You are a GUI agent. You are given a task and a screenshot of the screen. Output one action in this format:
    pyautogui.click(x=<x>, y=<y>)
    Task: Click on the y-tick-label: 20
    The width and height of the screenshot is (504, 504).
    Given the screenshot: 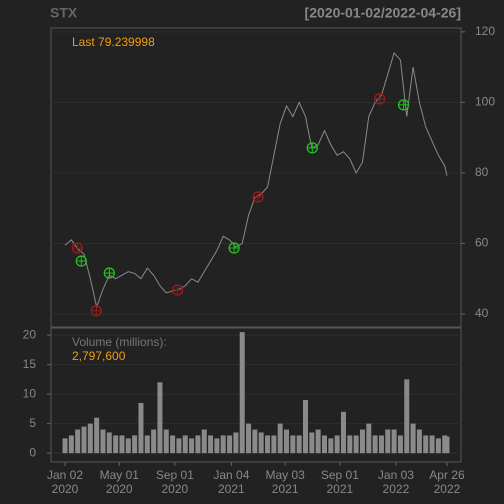 What is the action you would take?
    pyautogui.click(x=30, y=334)
    